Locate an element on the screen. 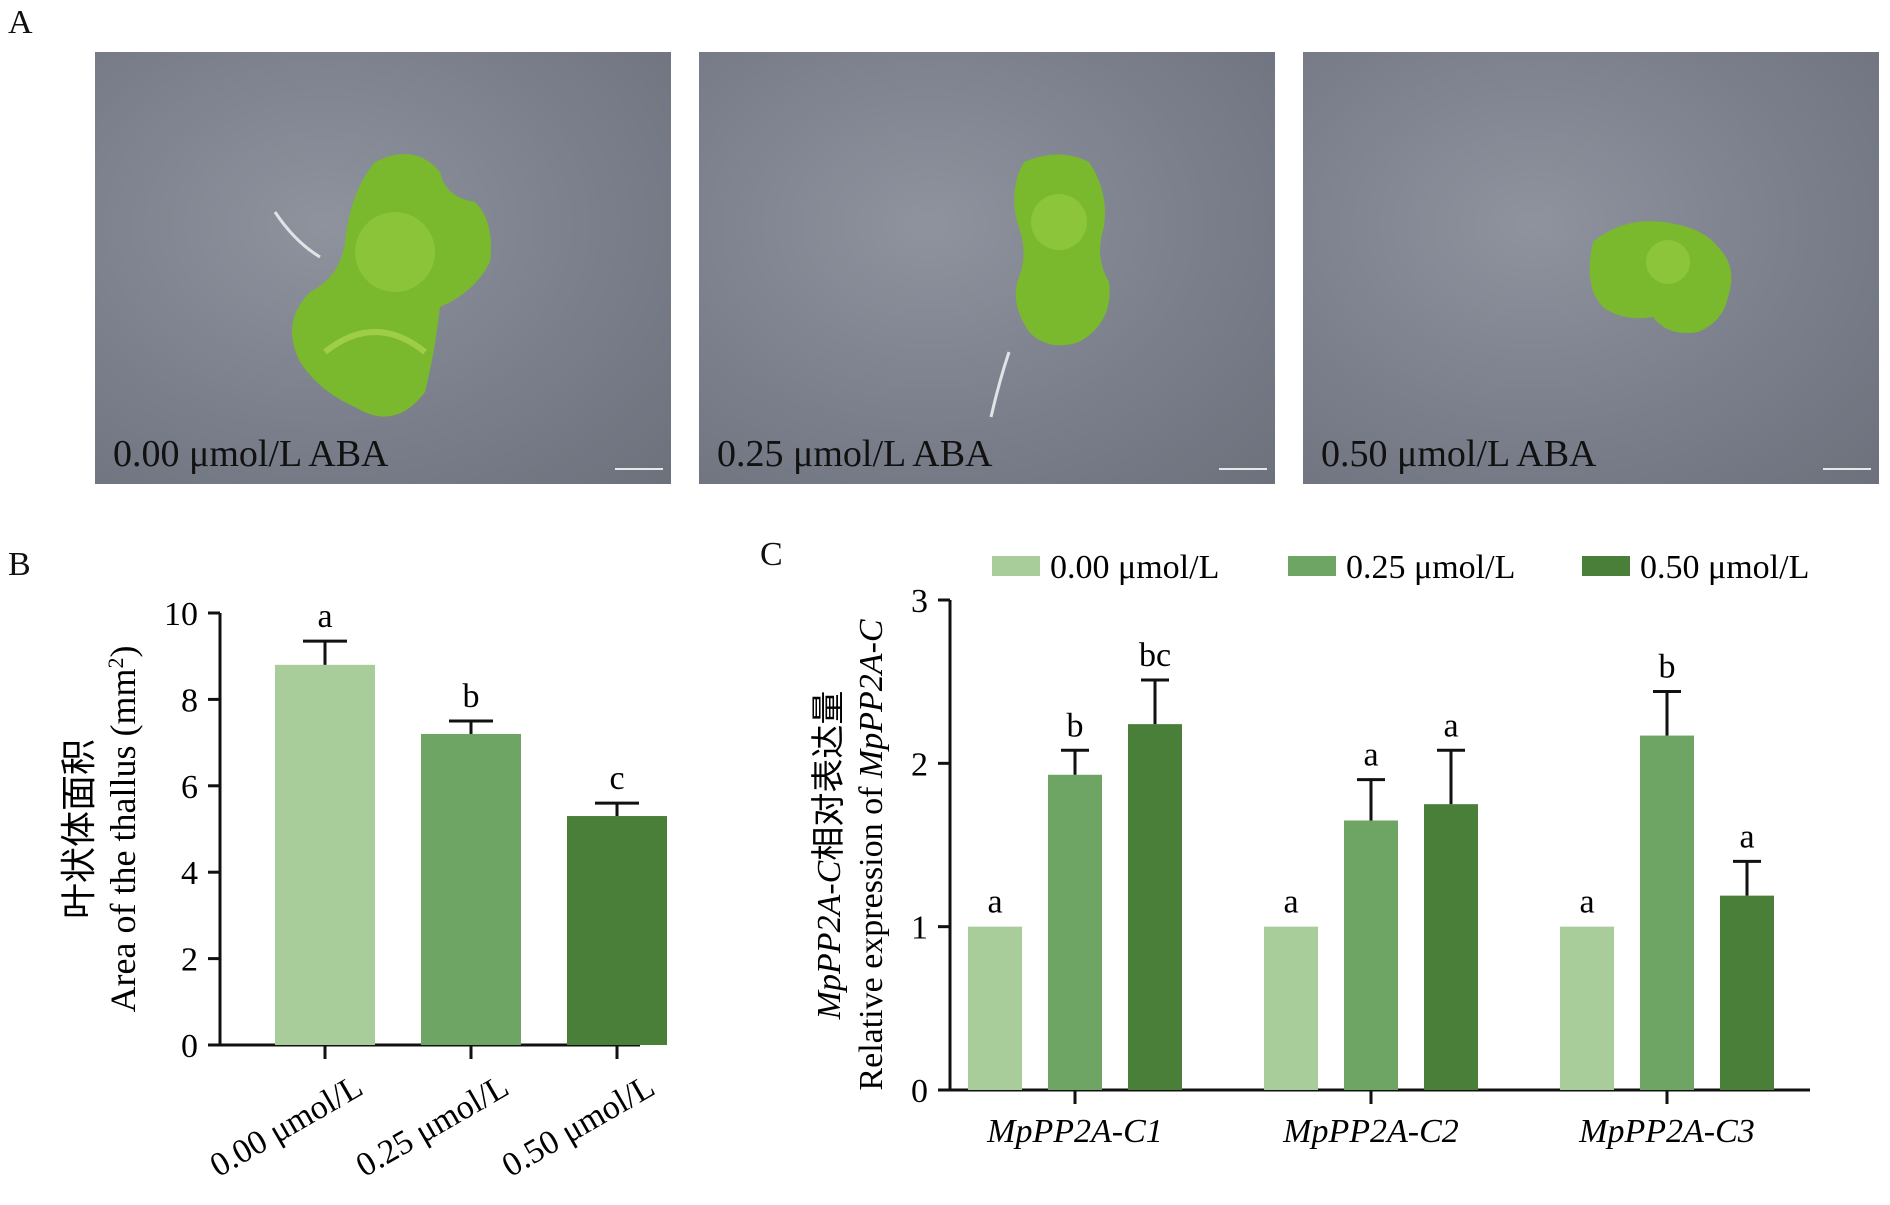 Image resolution: width=1890 pixels, height=1205 pixels. panel-label-c: C is located at coordinates (771, 554).